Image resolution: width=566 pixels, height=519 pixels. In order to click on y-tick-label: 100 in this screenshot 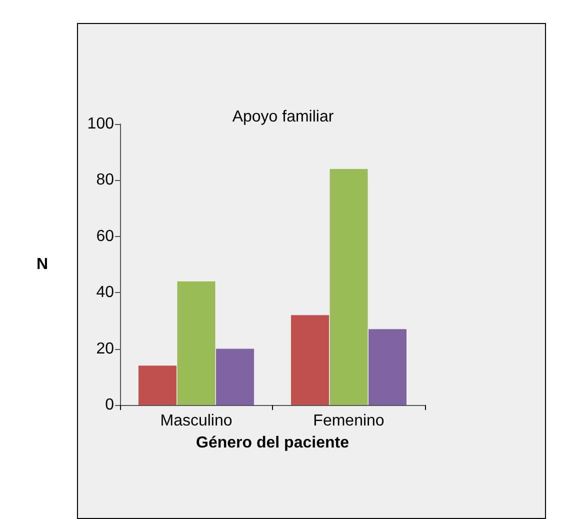, I will do `click(100, 124)`.